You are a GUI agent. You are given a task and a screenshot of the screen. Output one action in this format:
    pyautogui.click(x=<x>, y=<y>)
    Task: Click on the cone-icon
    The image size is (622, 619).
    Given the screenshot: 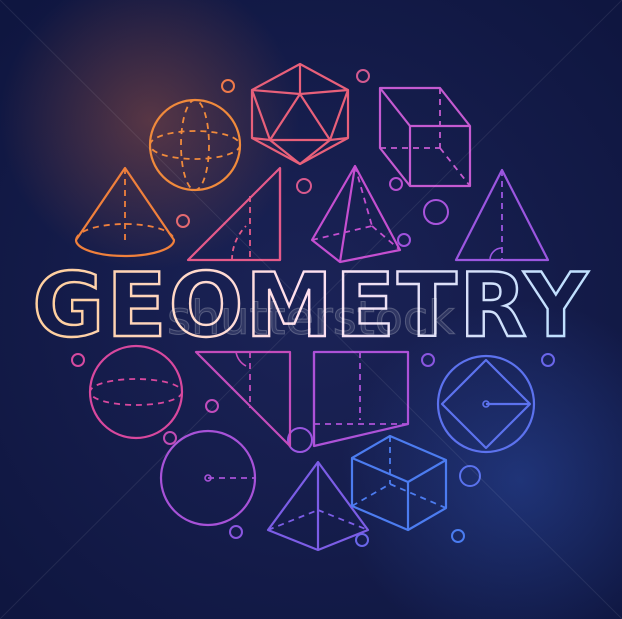 What is the action you would take?
    pyautogui.click(x=125, y=212)
    